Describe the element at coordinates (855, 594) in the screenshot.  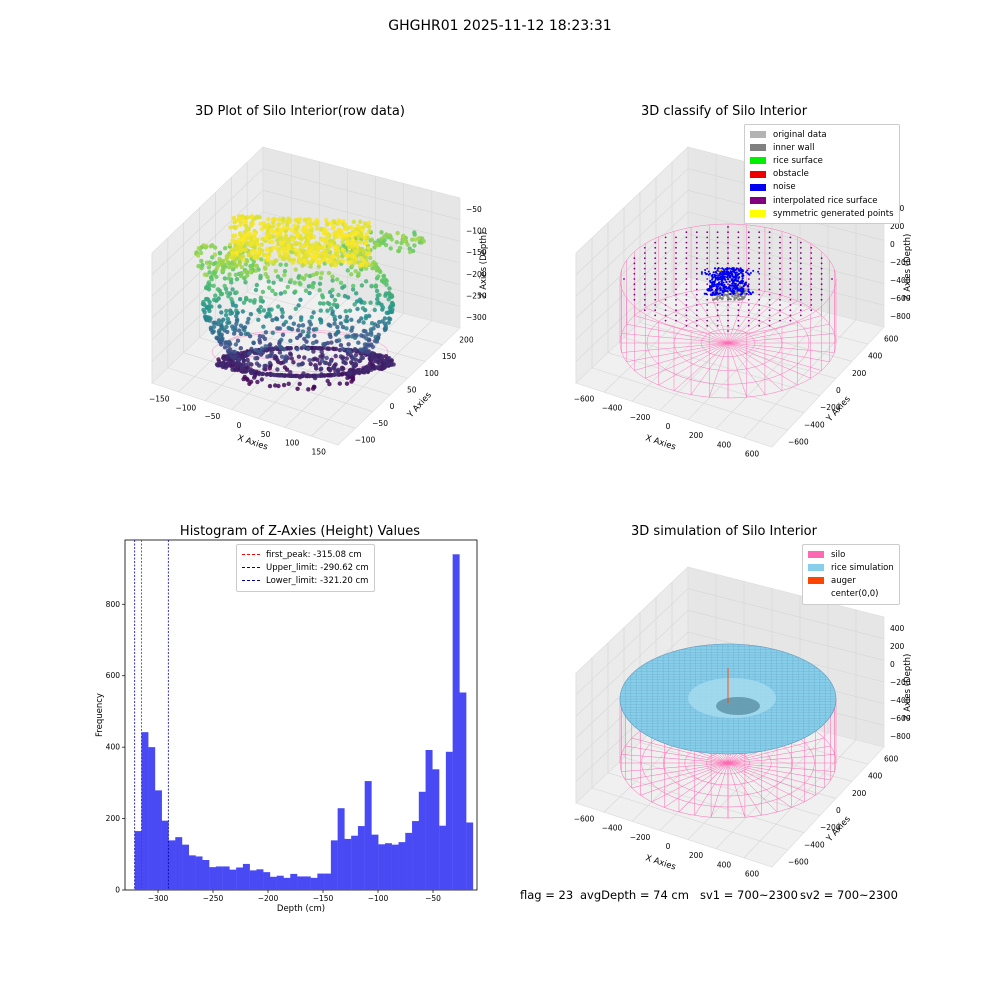
I see `legend-label: center(0,0)` at that location.